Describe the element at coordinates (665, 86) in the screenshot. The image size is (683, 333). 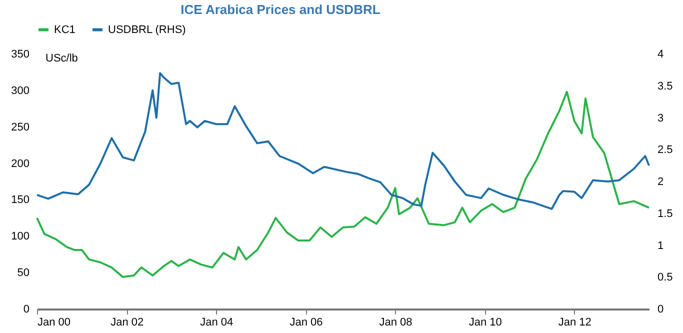
I see `y2-tick-label: 3.5` at that location.